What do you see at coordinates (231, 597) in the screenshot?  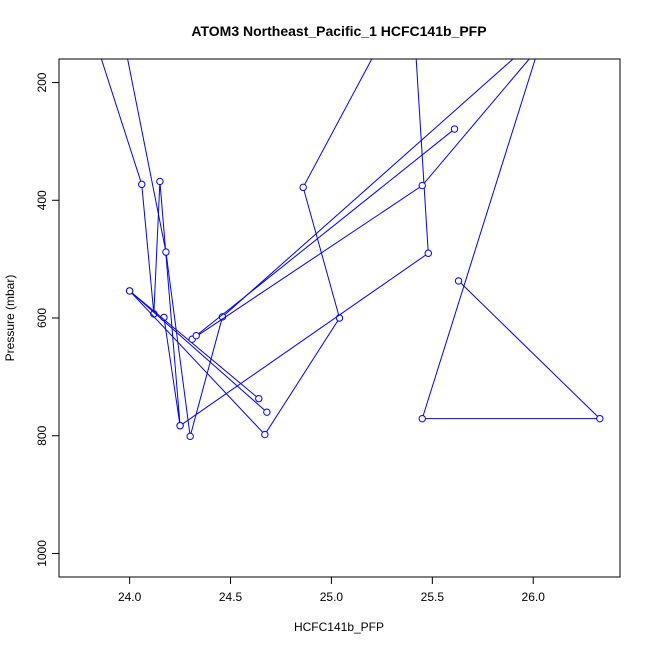 I see `x-tick-label: 24.5` at bounding box center [231, 597].